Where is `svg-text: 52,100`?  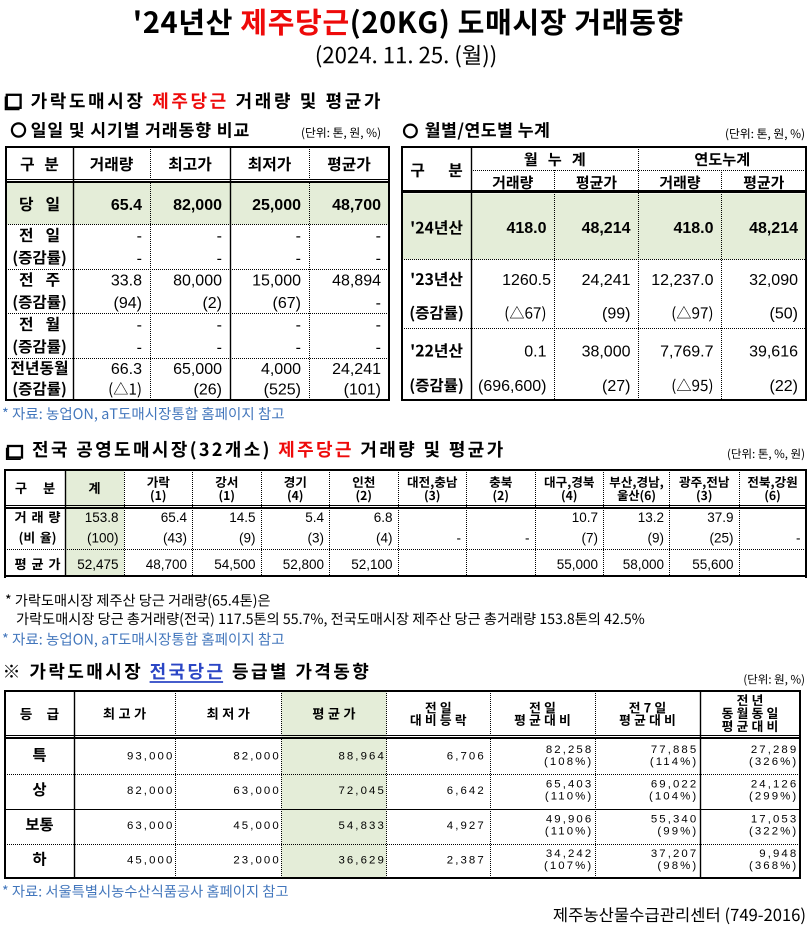
svg-text: 52,100 is located at coordinates (371, 564).